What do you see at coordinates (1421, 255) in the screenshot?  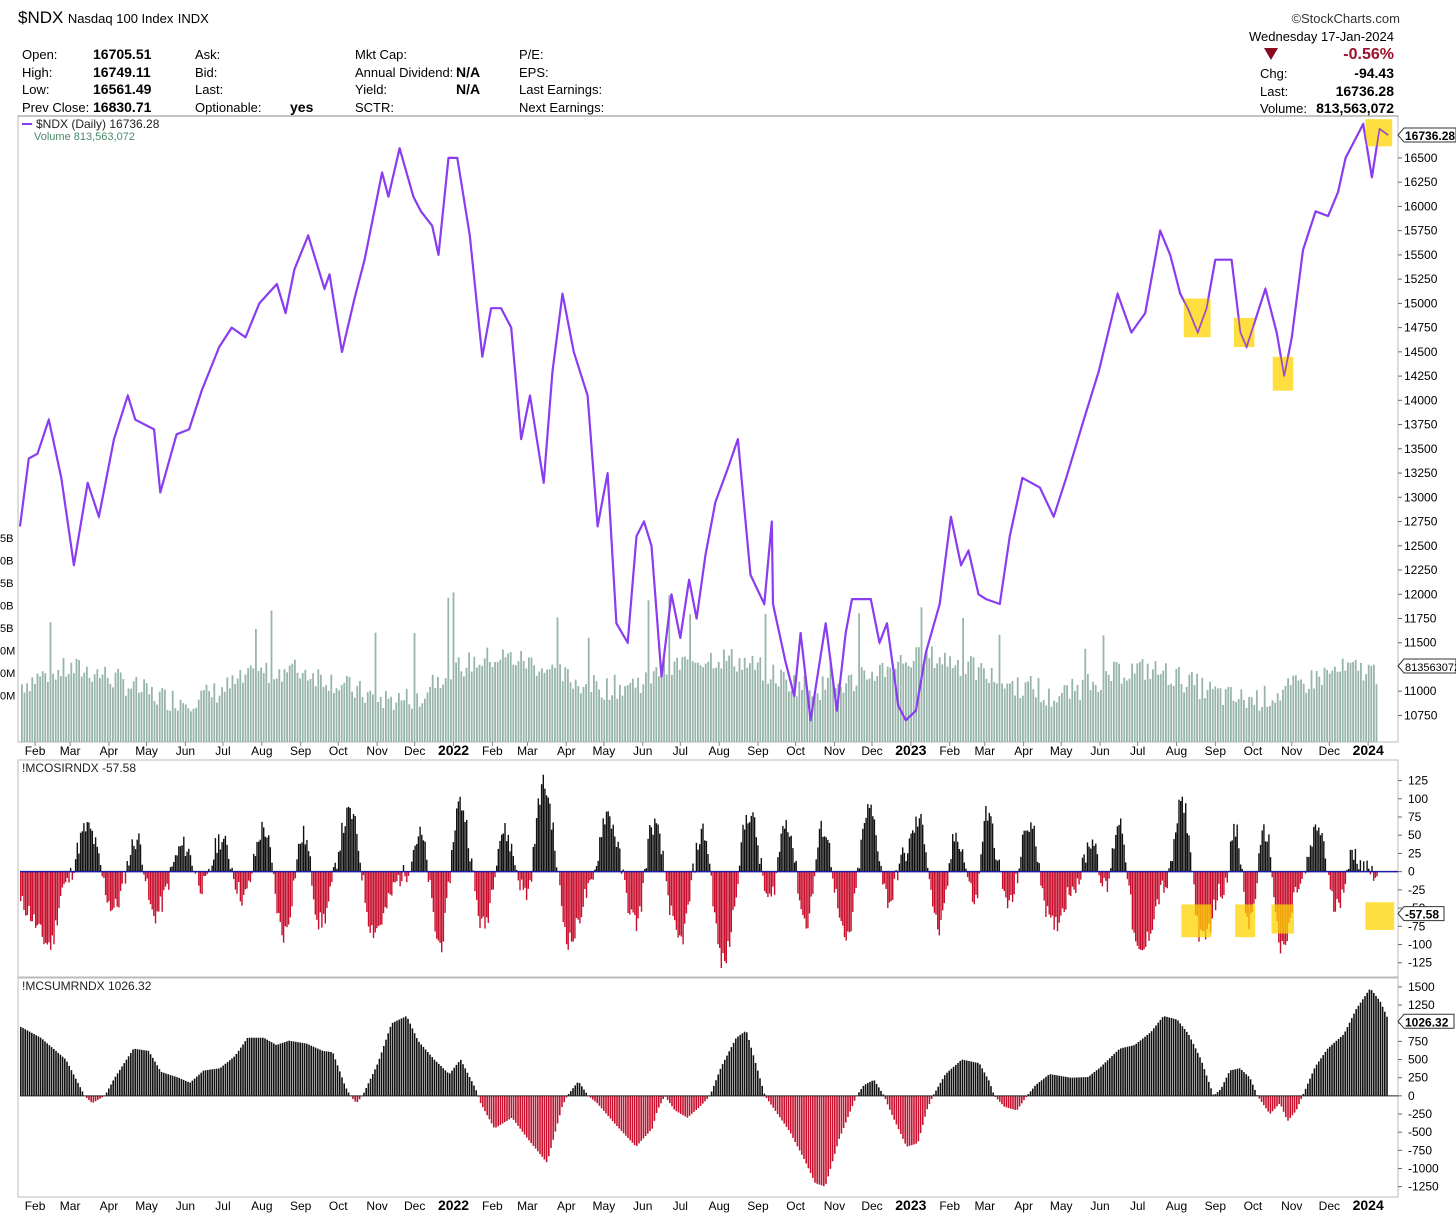 I see `price-ytick-label: 15500` at bounding box center [1421, 255].